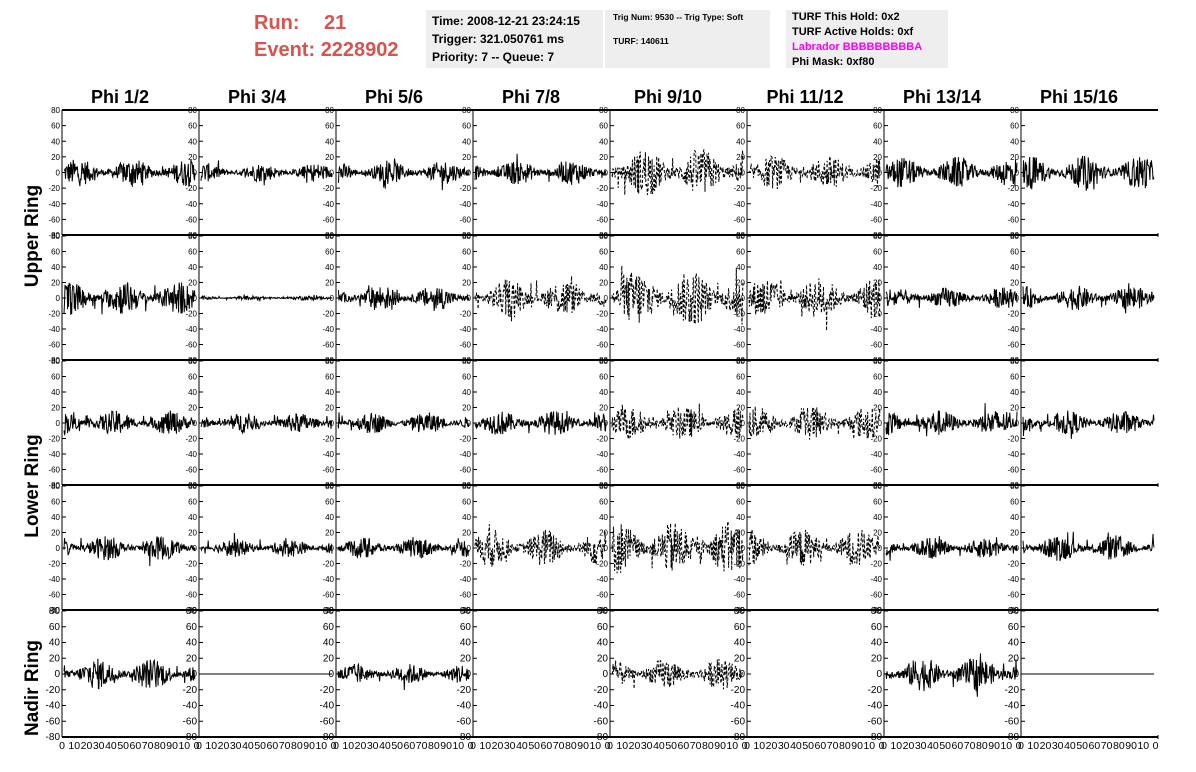 The image size is (1196, 772). Describe the element at coordinates (945, 746) in the screenshot. I see `x-tick-label: 50` at that location.